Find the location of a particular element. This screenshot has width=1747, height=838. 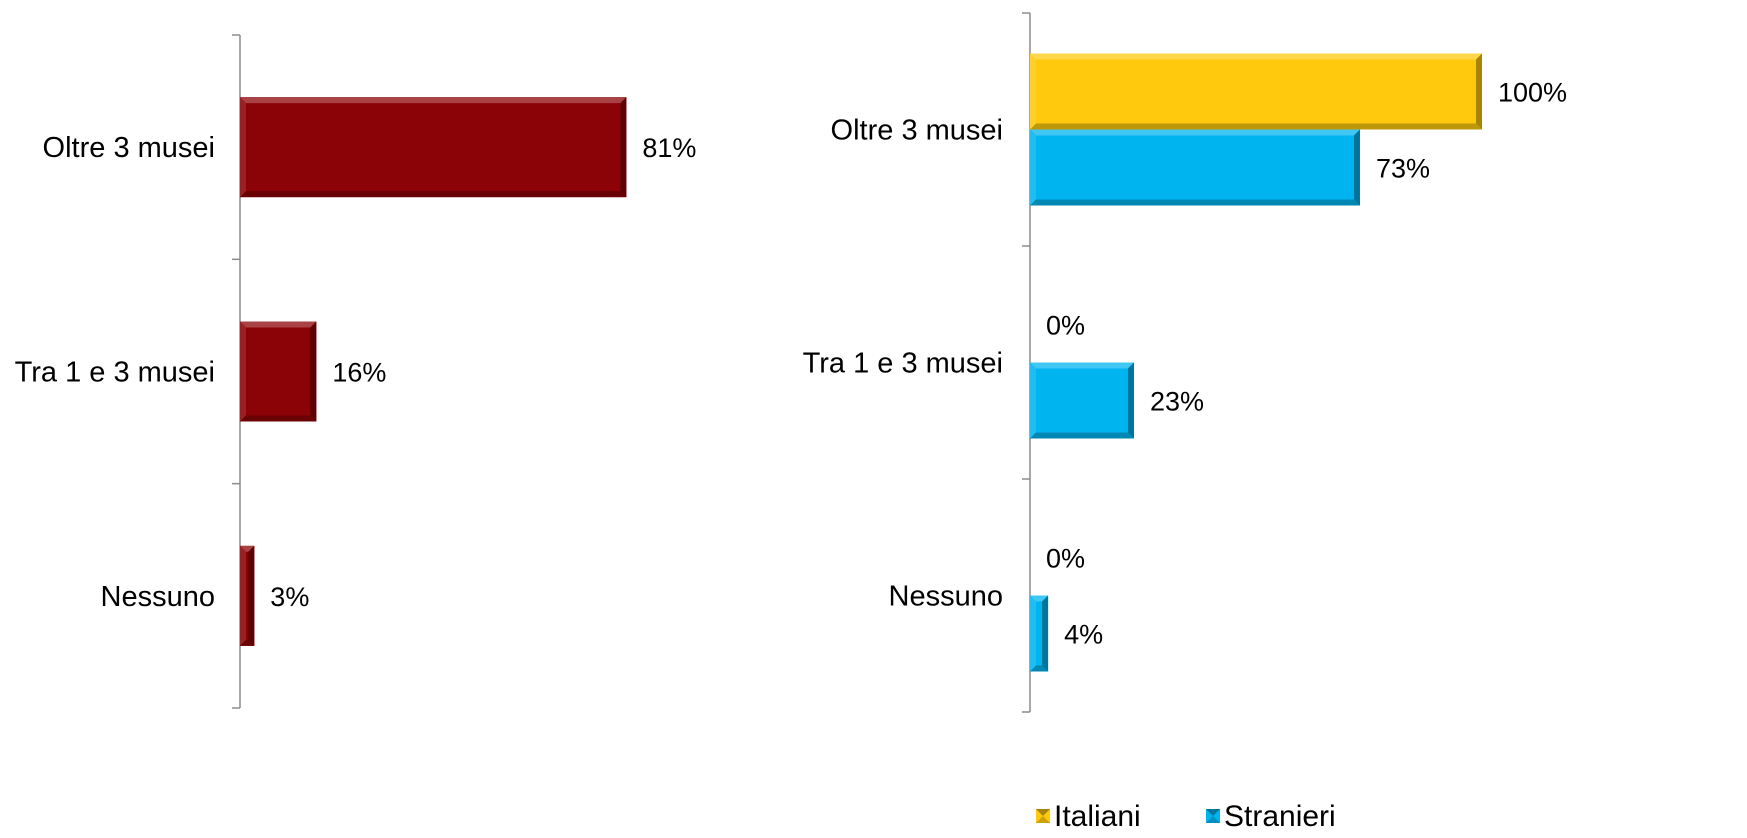

chart2-data-label-italiani-tra-1-e-3-musei: 0% is located at coordinates (1065, 326).